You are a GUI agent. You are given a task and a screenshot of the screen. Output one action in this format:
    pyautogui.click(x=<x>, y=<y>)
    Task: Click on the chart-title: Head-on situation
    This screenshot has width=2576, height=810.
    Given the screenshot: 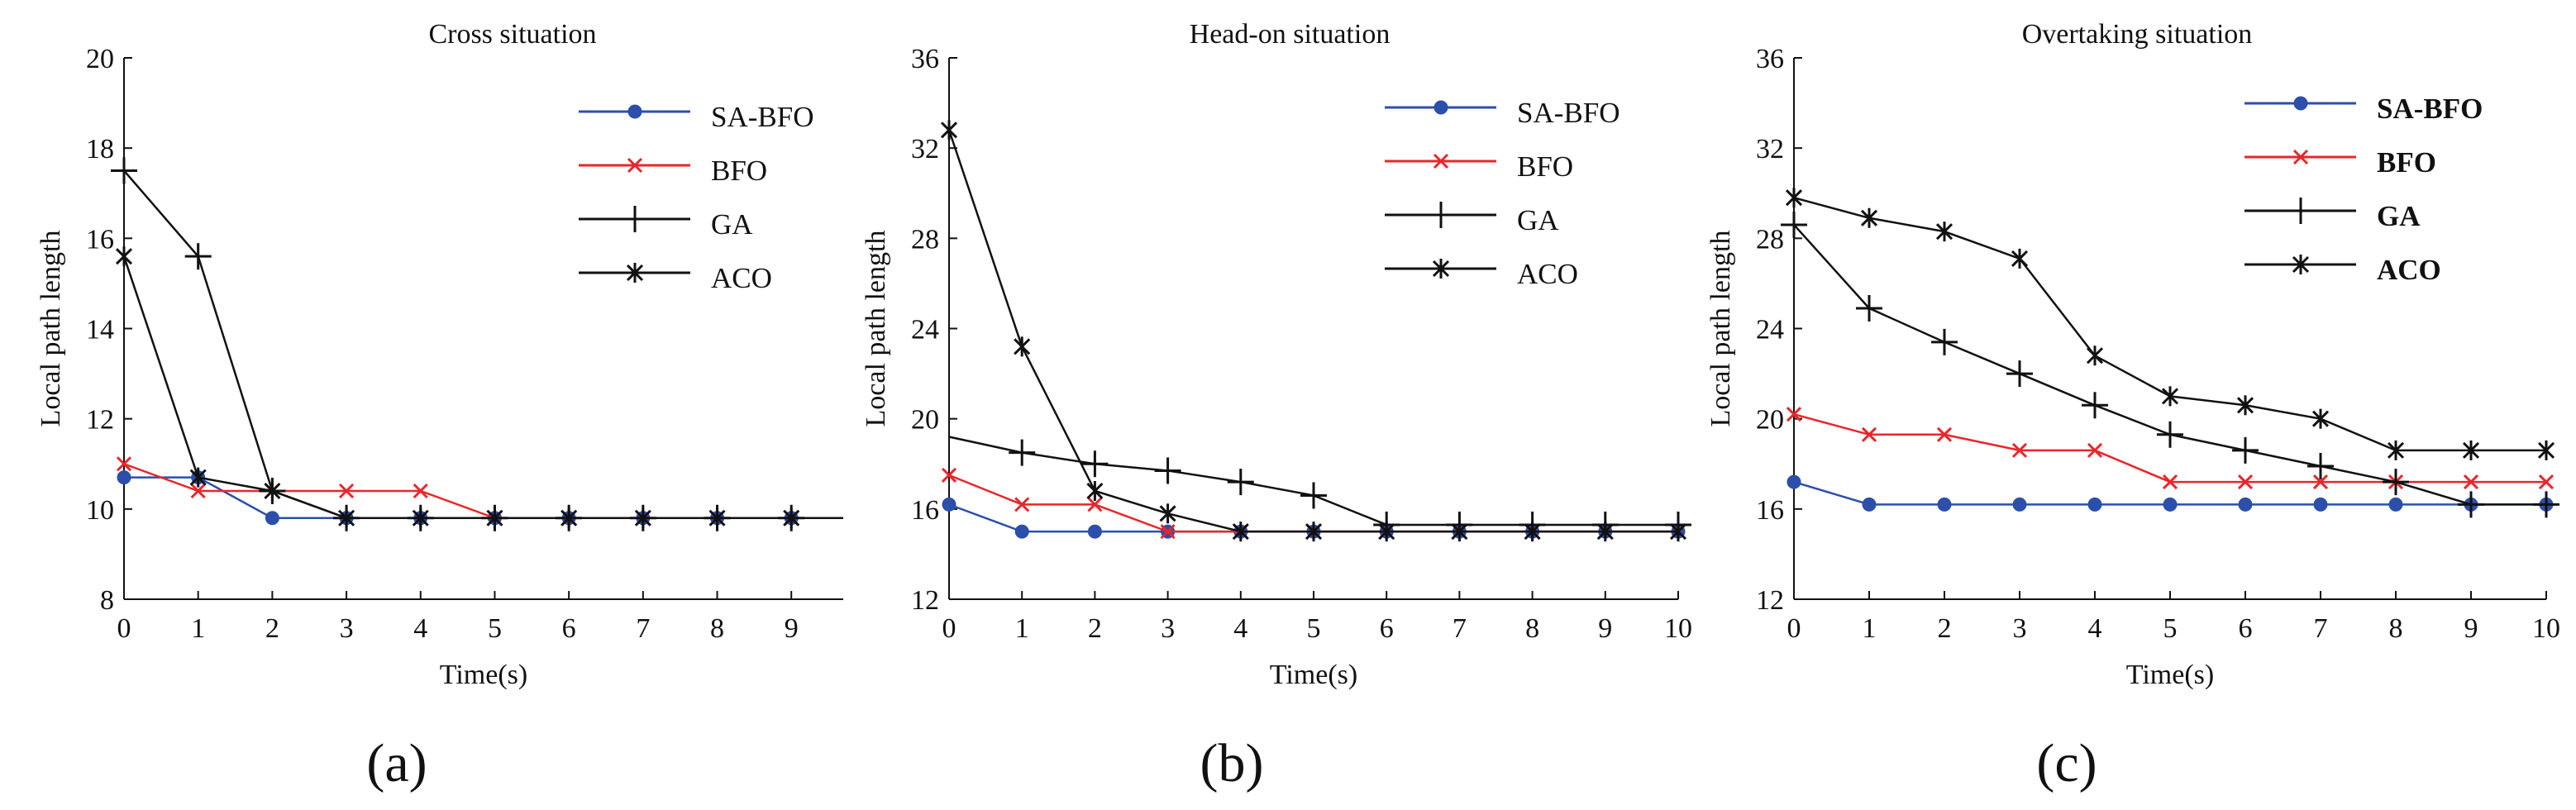 What is the action you would take?
    pyautogui.click(x=1290, y=34)
    